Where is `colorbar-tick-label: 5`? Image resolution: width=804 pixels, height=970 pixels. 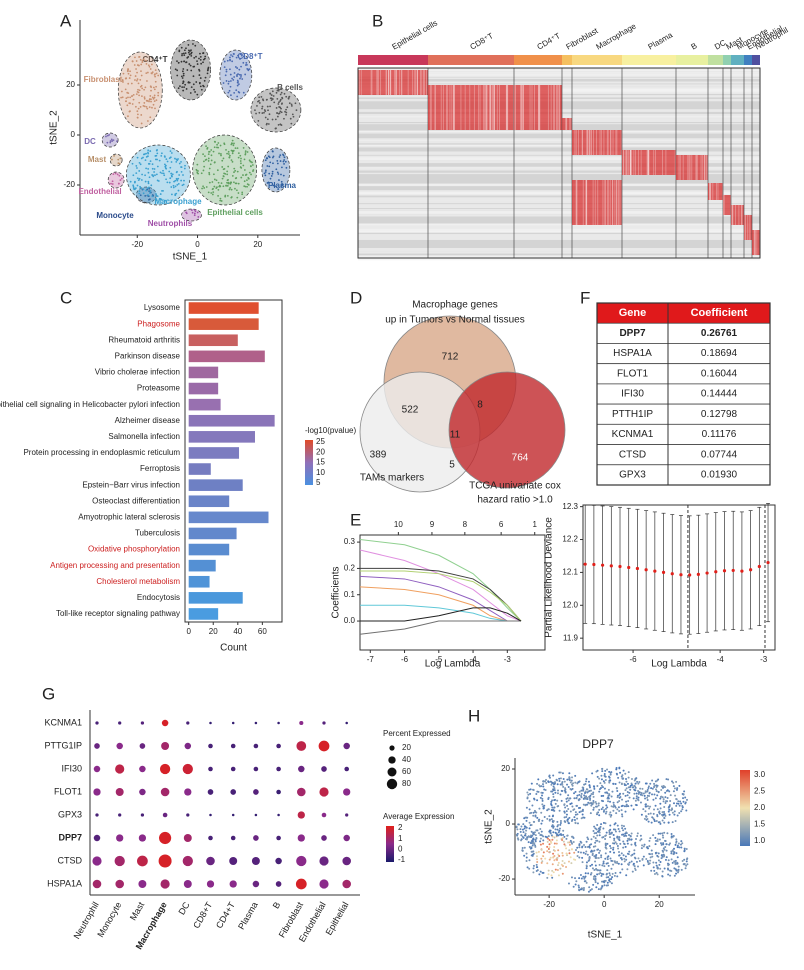 colorbar-tick-label: 5 is located at coordinates (318, 482).